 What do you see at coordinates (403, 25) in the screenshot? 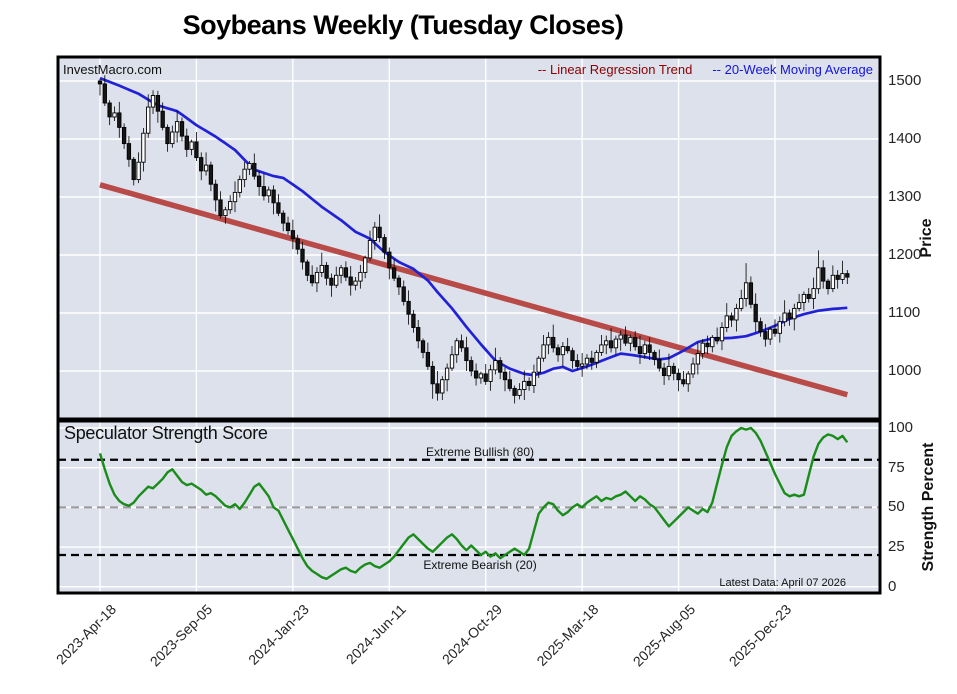
I see `page-title: Soybeans Weekly (Tuesday Closes)` at bounding box center [403, 25].